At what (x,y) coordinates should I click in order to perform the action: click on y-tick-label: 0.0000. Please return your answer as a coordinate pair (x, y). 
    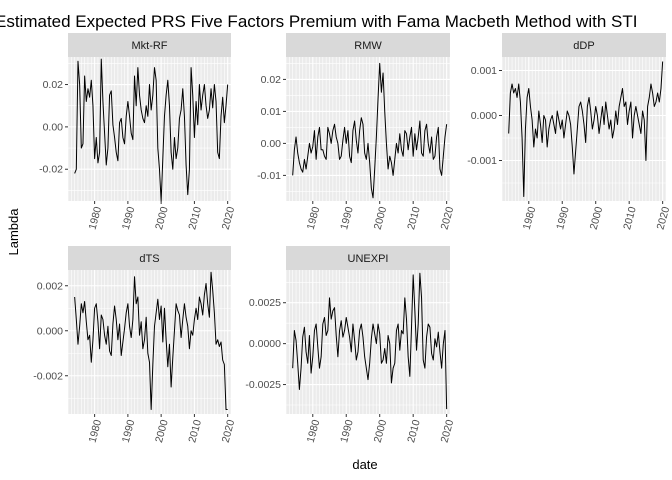
    Looking at the image, I should click on (265, 344).